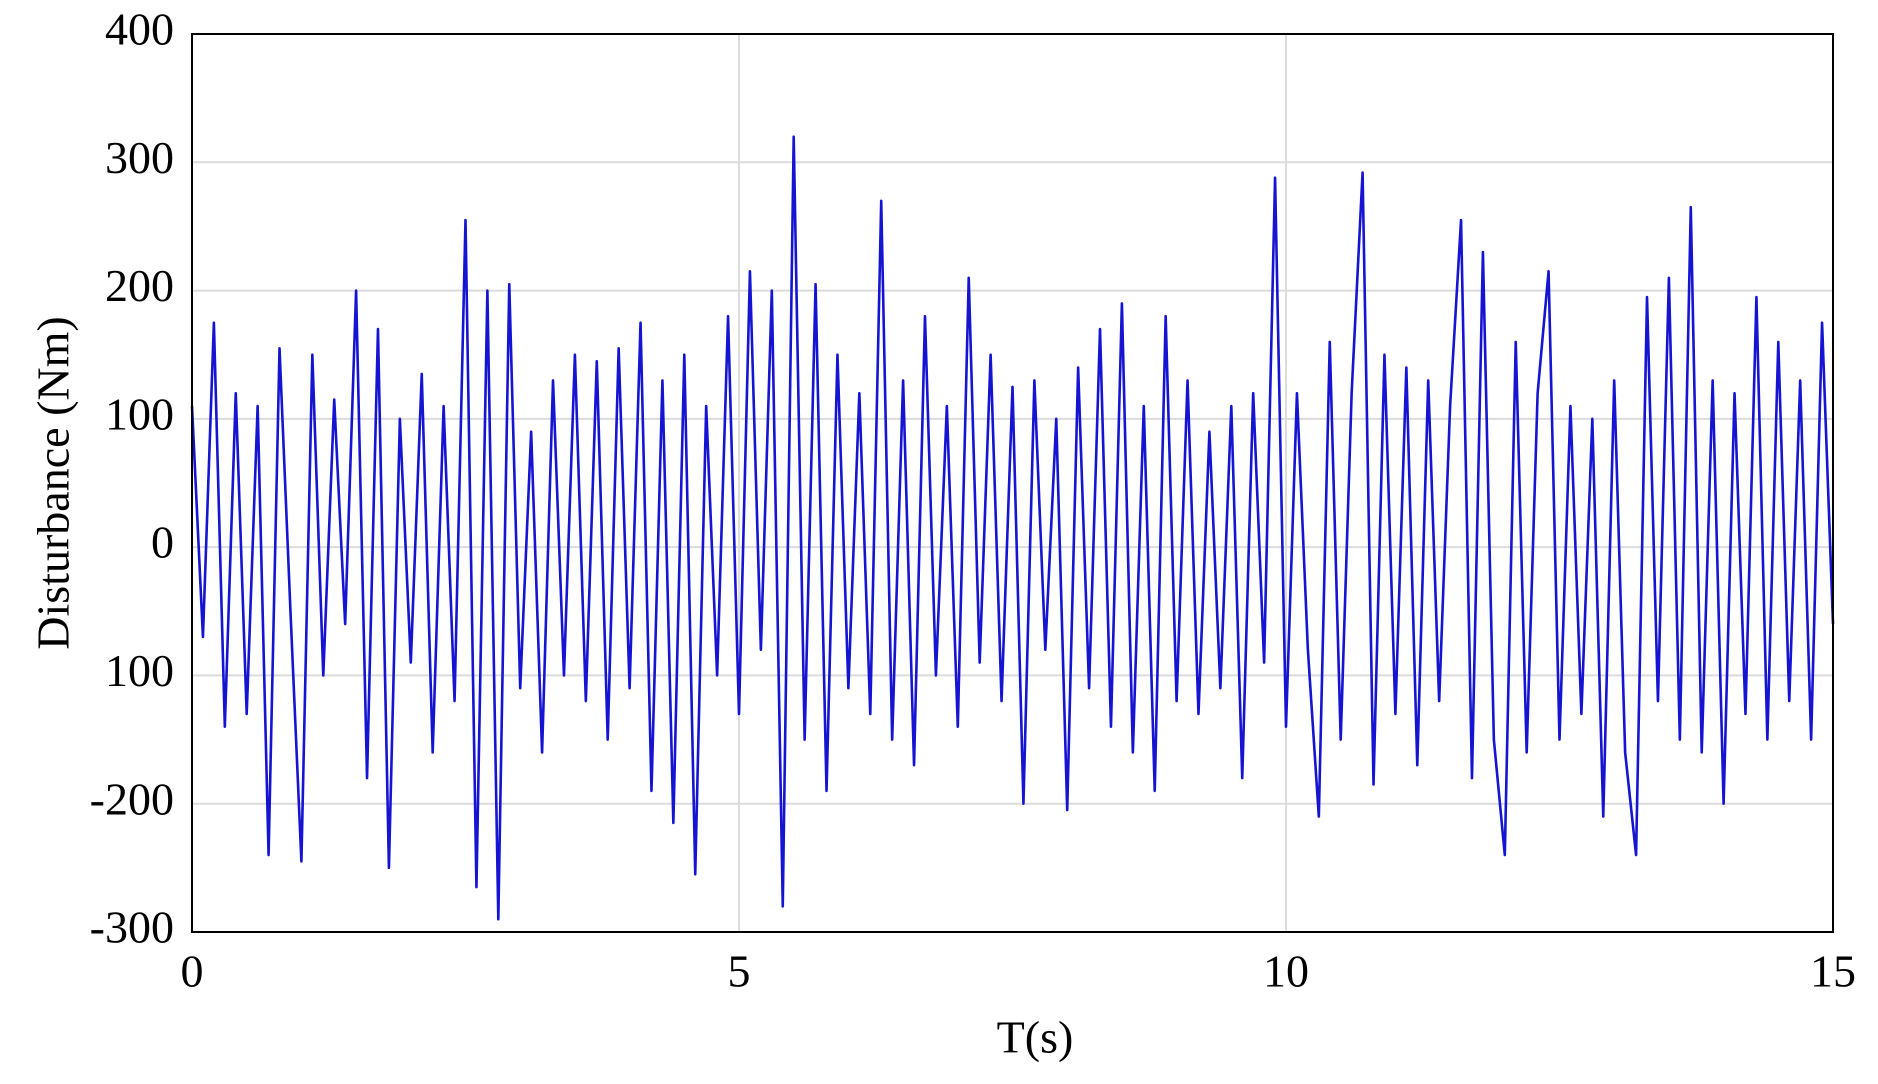 The image size is (1878, 1084). What do you see at coordinates (192, 971) in the screenshot?
I see `x-tick-label: 0` at bounding box center [192, 971].